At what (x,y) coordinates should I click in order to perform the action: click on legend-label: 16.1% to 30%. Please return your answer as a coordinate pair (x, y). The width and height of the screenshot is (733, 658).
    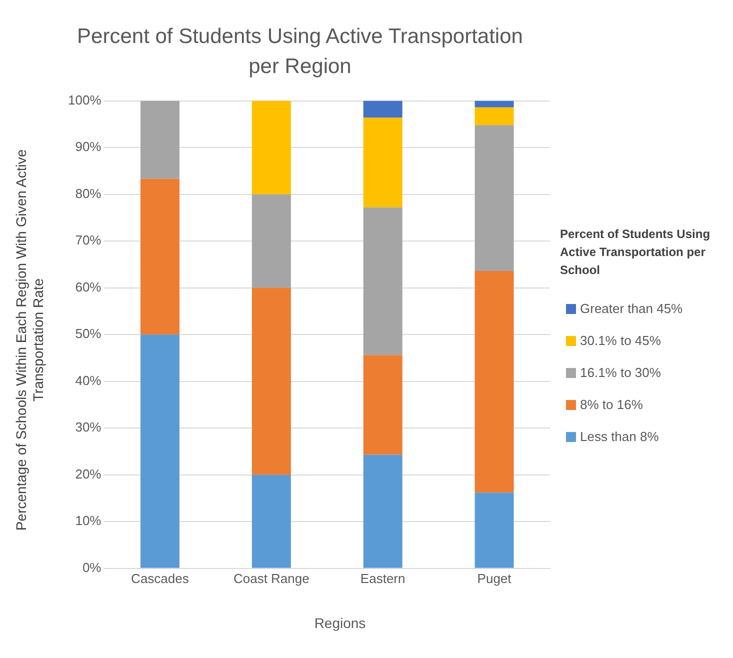
    Looking at the image, I should click on (620, 372).